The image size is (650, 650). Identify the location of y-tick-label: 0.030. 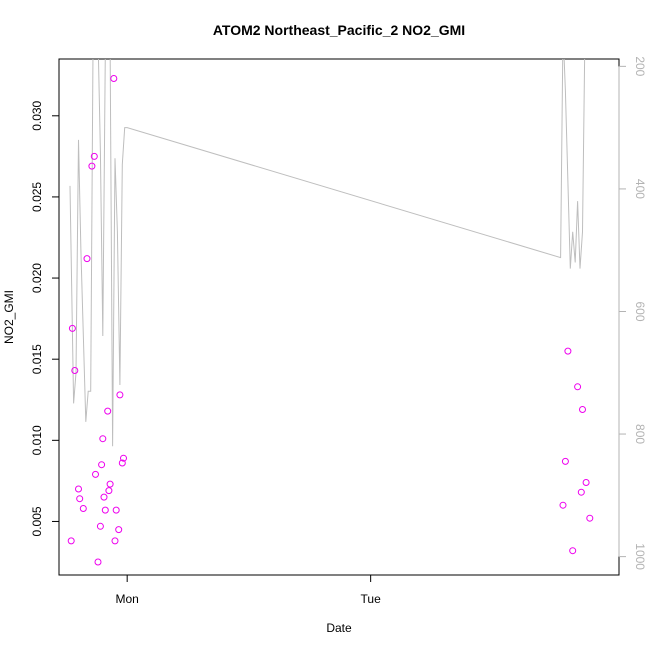
(37, 115).